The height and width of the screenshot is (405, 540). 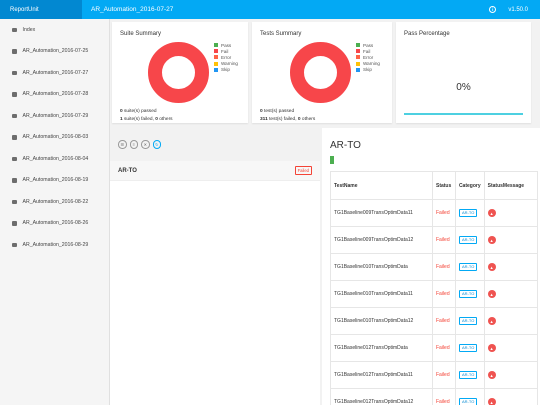 I want to click on sidebar-item-report: AR_Automation_2016-08-29, so click(x=54, y=245).